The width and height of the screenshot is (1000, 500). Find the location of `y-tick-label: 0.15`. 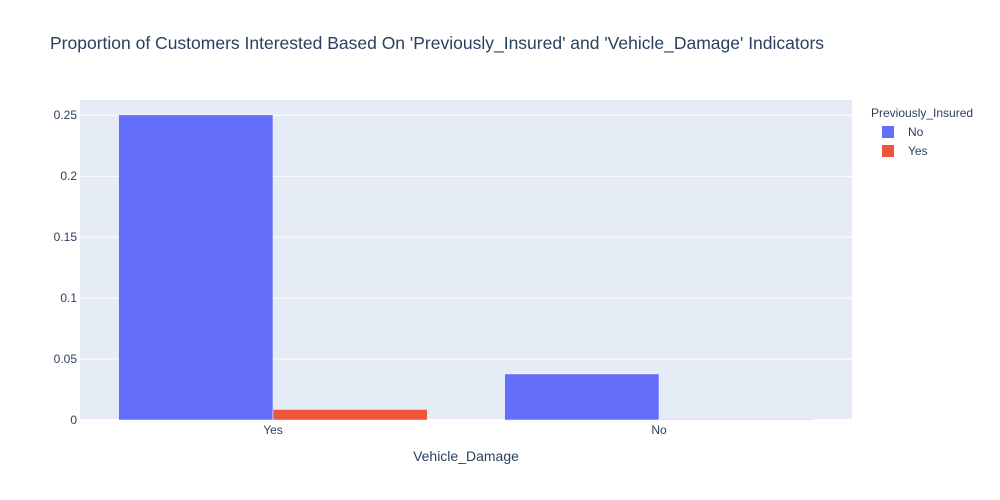

y-tick-label: 0.15 is located at coordinates (66, 237).